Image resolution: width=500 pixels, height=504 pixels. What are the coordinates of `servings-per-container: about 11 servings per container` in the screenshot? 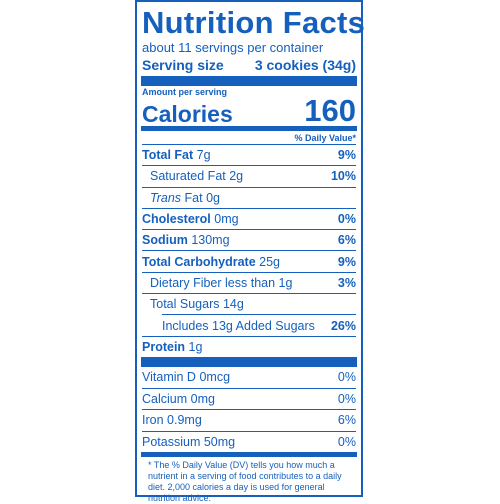 It's located at (233, 47).